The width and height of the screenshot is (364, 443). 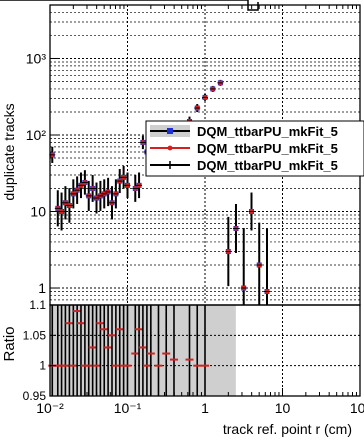 What do you see at coordinates (128, 408) in the screenshot?
I see `x-tick-label: 10⁻¹` at bounding box center [128, 408].